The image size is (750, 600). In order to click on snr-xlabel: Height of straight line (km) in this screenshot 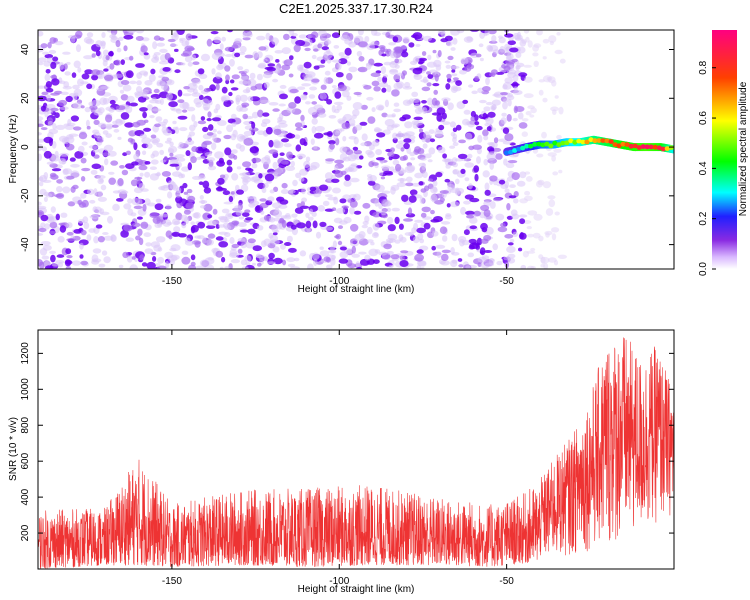, I will do `click(356, 589)`.